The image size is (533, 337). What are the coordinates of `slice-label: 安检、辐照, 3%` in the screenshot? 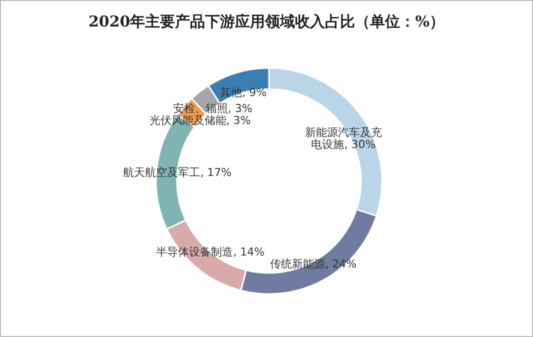 It's located at (212, 108).